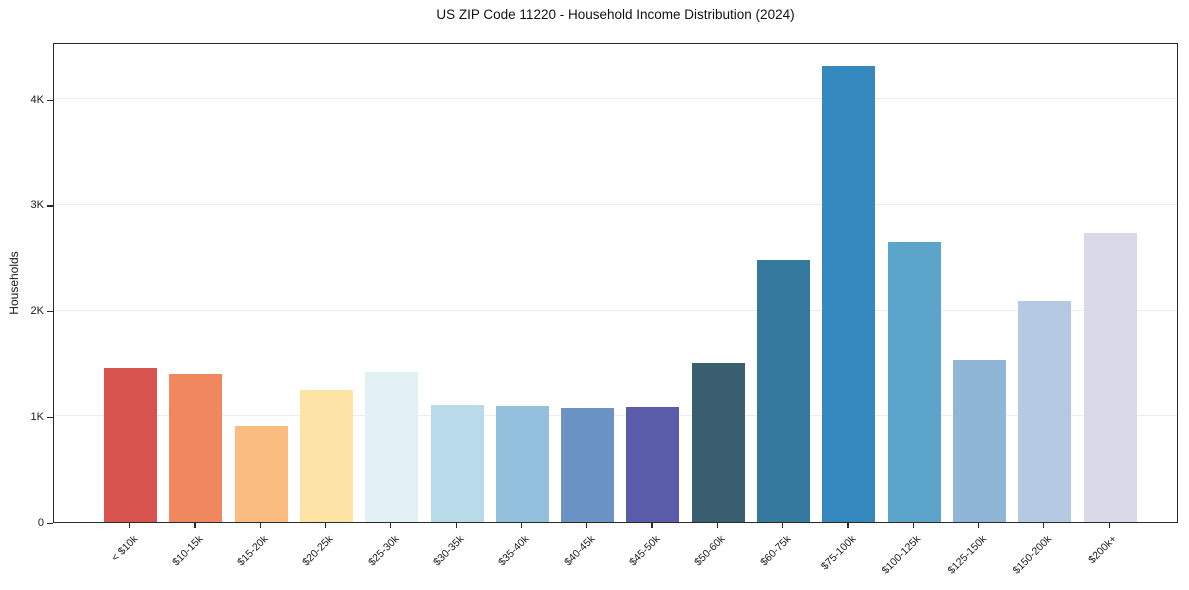  What do you see at coordinates (514, 551) in the screenshot?
I see `x-tick-label: $35-40k` at bounding box center [514, 551].